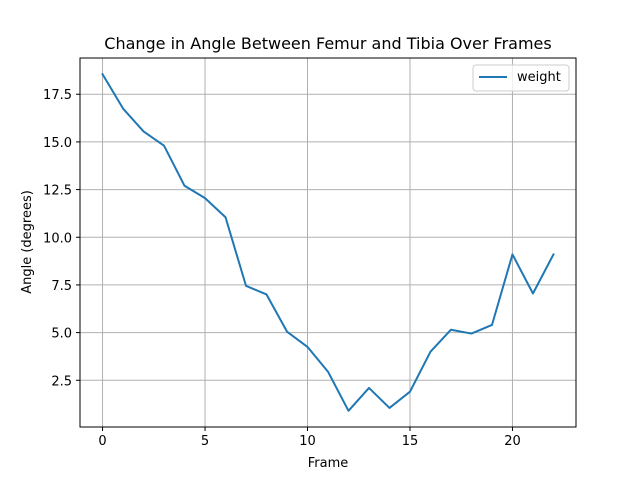 Image resolution: width=640 pixels, height=480 pixels. Describe the element at coordinates (61, 334) in the screenshot. I see `y-tick-label: 5.0` at that location.